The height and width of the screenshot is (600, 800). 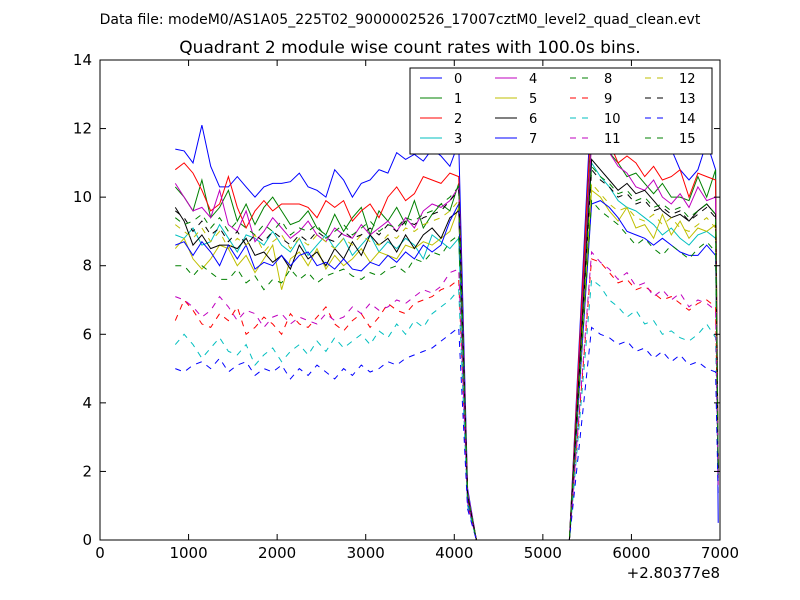 What do you see at coordinates (687, 79) in the screenshot?
I see `legend-label-12: 12` at bounding box center [687, 79].